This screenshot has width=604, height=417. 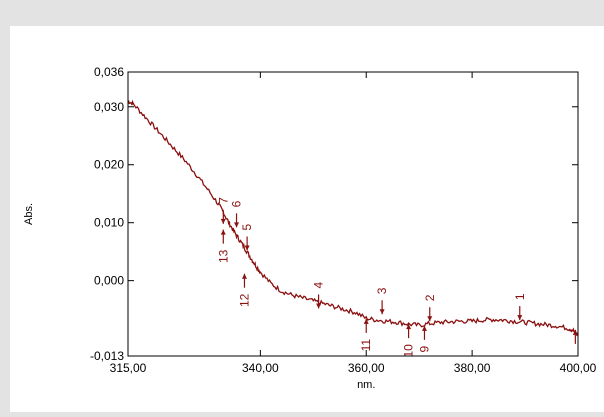 What do you see at coordinates (319, 295) in the screenshot?
I see `peak-marker: 4` at bounding box center [319, 295].